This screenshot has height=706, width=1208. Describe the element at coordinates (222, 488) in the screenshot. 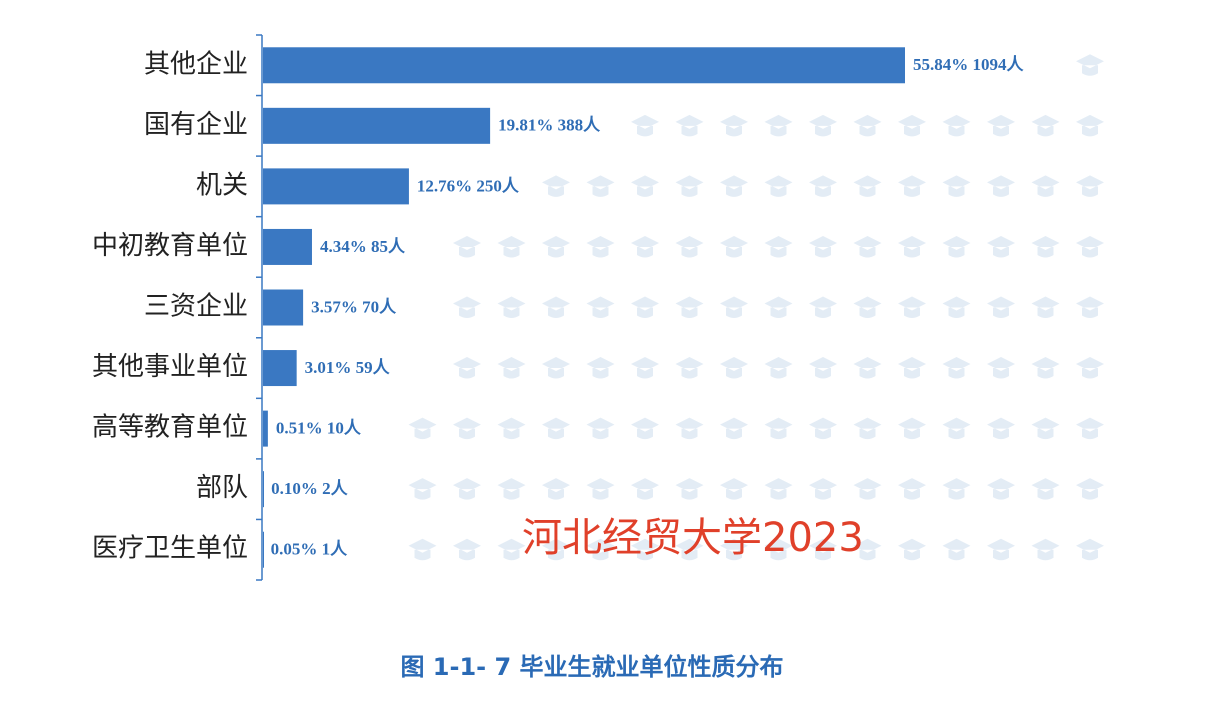

I see `category-label: 部队` at that location.